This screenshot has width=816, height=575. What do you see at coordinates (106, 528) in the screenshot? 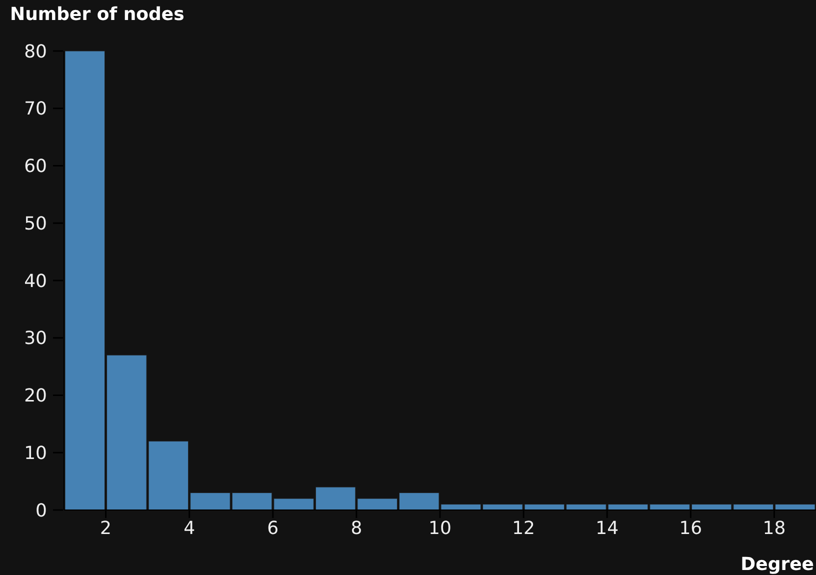
I see `x-tick-label: 2` at bounding box center [106, 528].